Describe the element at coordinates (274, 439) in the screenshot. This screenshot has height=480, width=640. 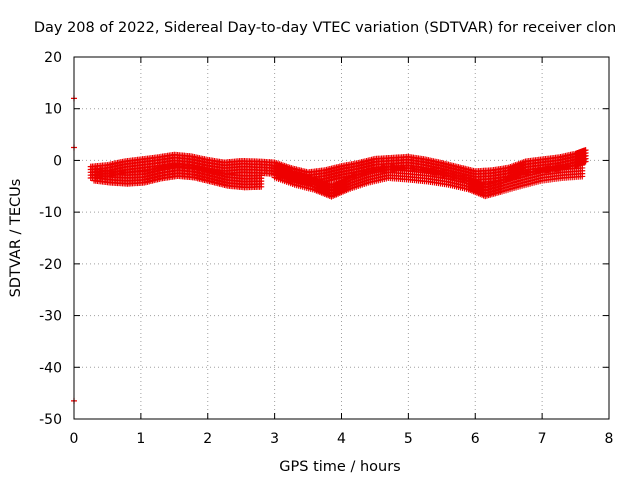
I see `x-tick-label: 3` at that location.